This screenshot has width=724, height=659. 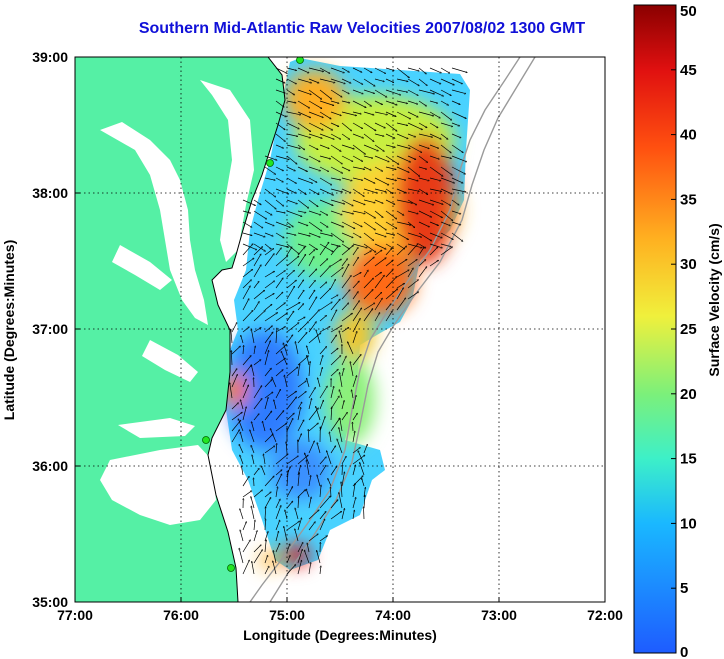 I want to click on colorbar-tick-label: 20, so click(x=688, y=394).